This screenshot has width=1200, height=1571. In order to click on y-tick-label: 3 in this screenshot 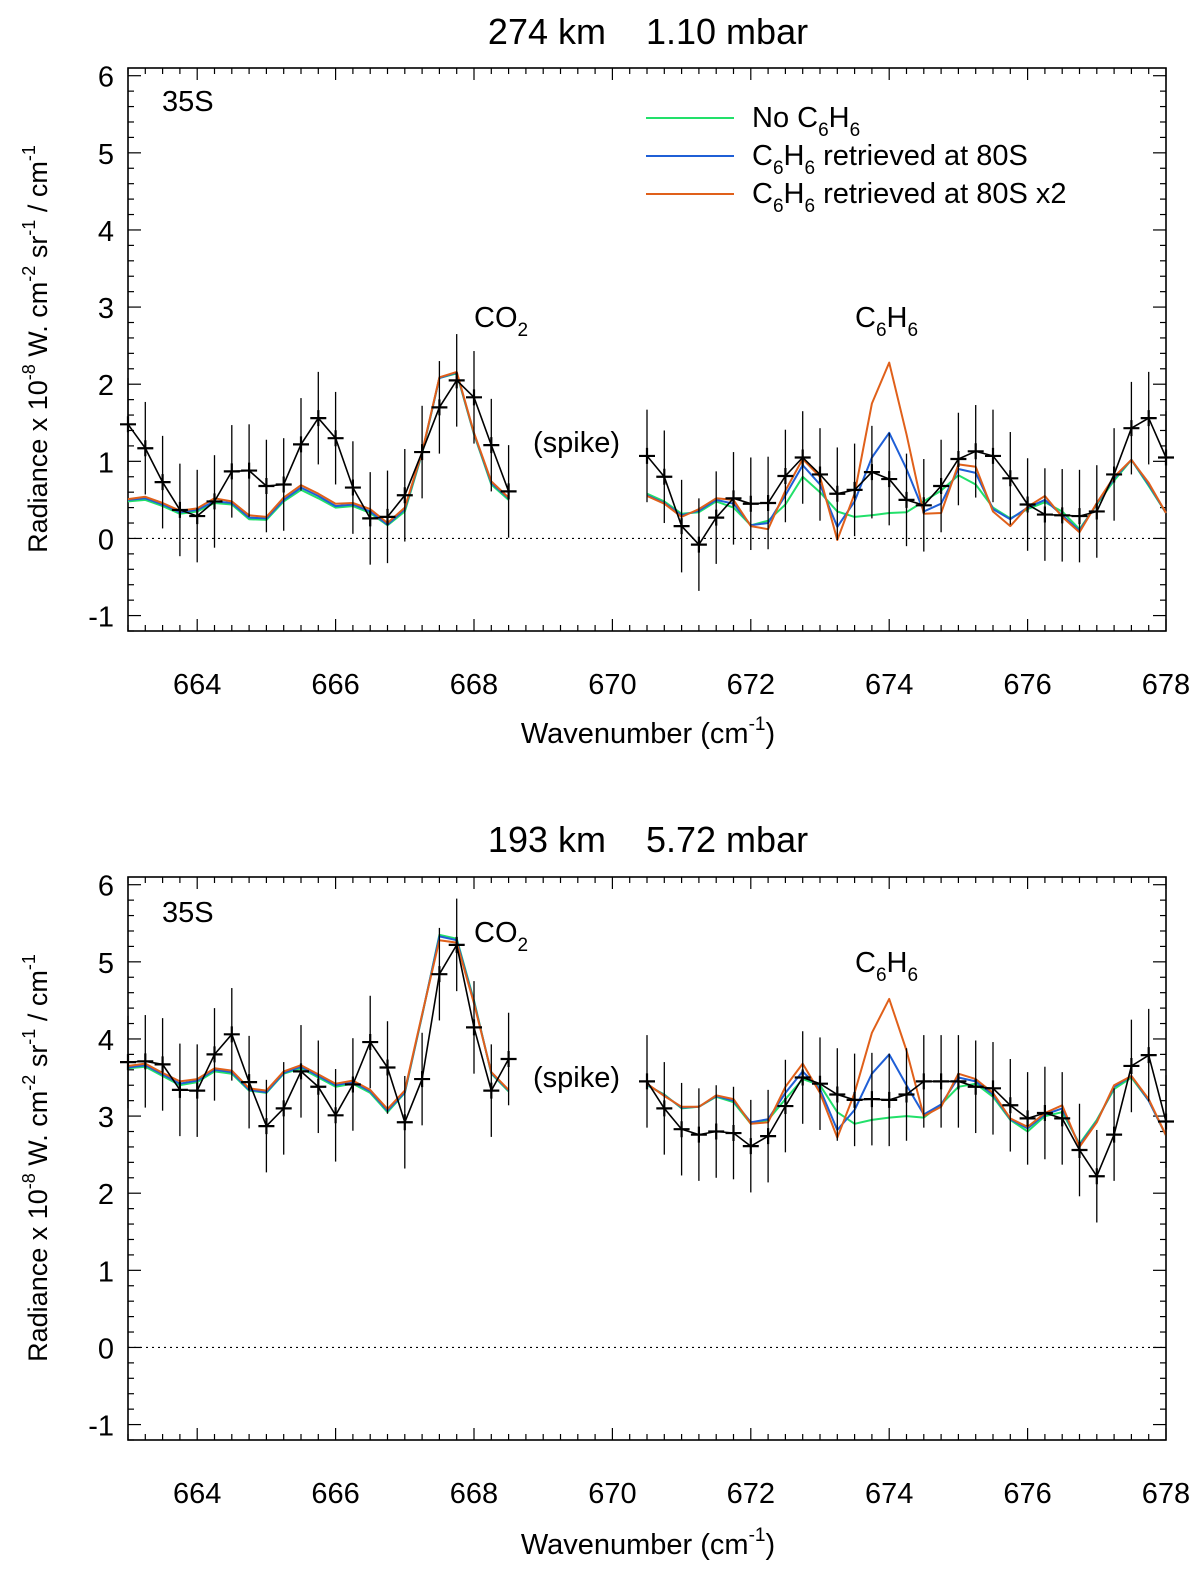, I will do `click(106, 1118)`.